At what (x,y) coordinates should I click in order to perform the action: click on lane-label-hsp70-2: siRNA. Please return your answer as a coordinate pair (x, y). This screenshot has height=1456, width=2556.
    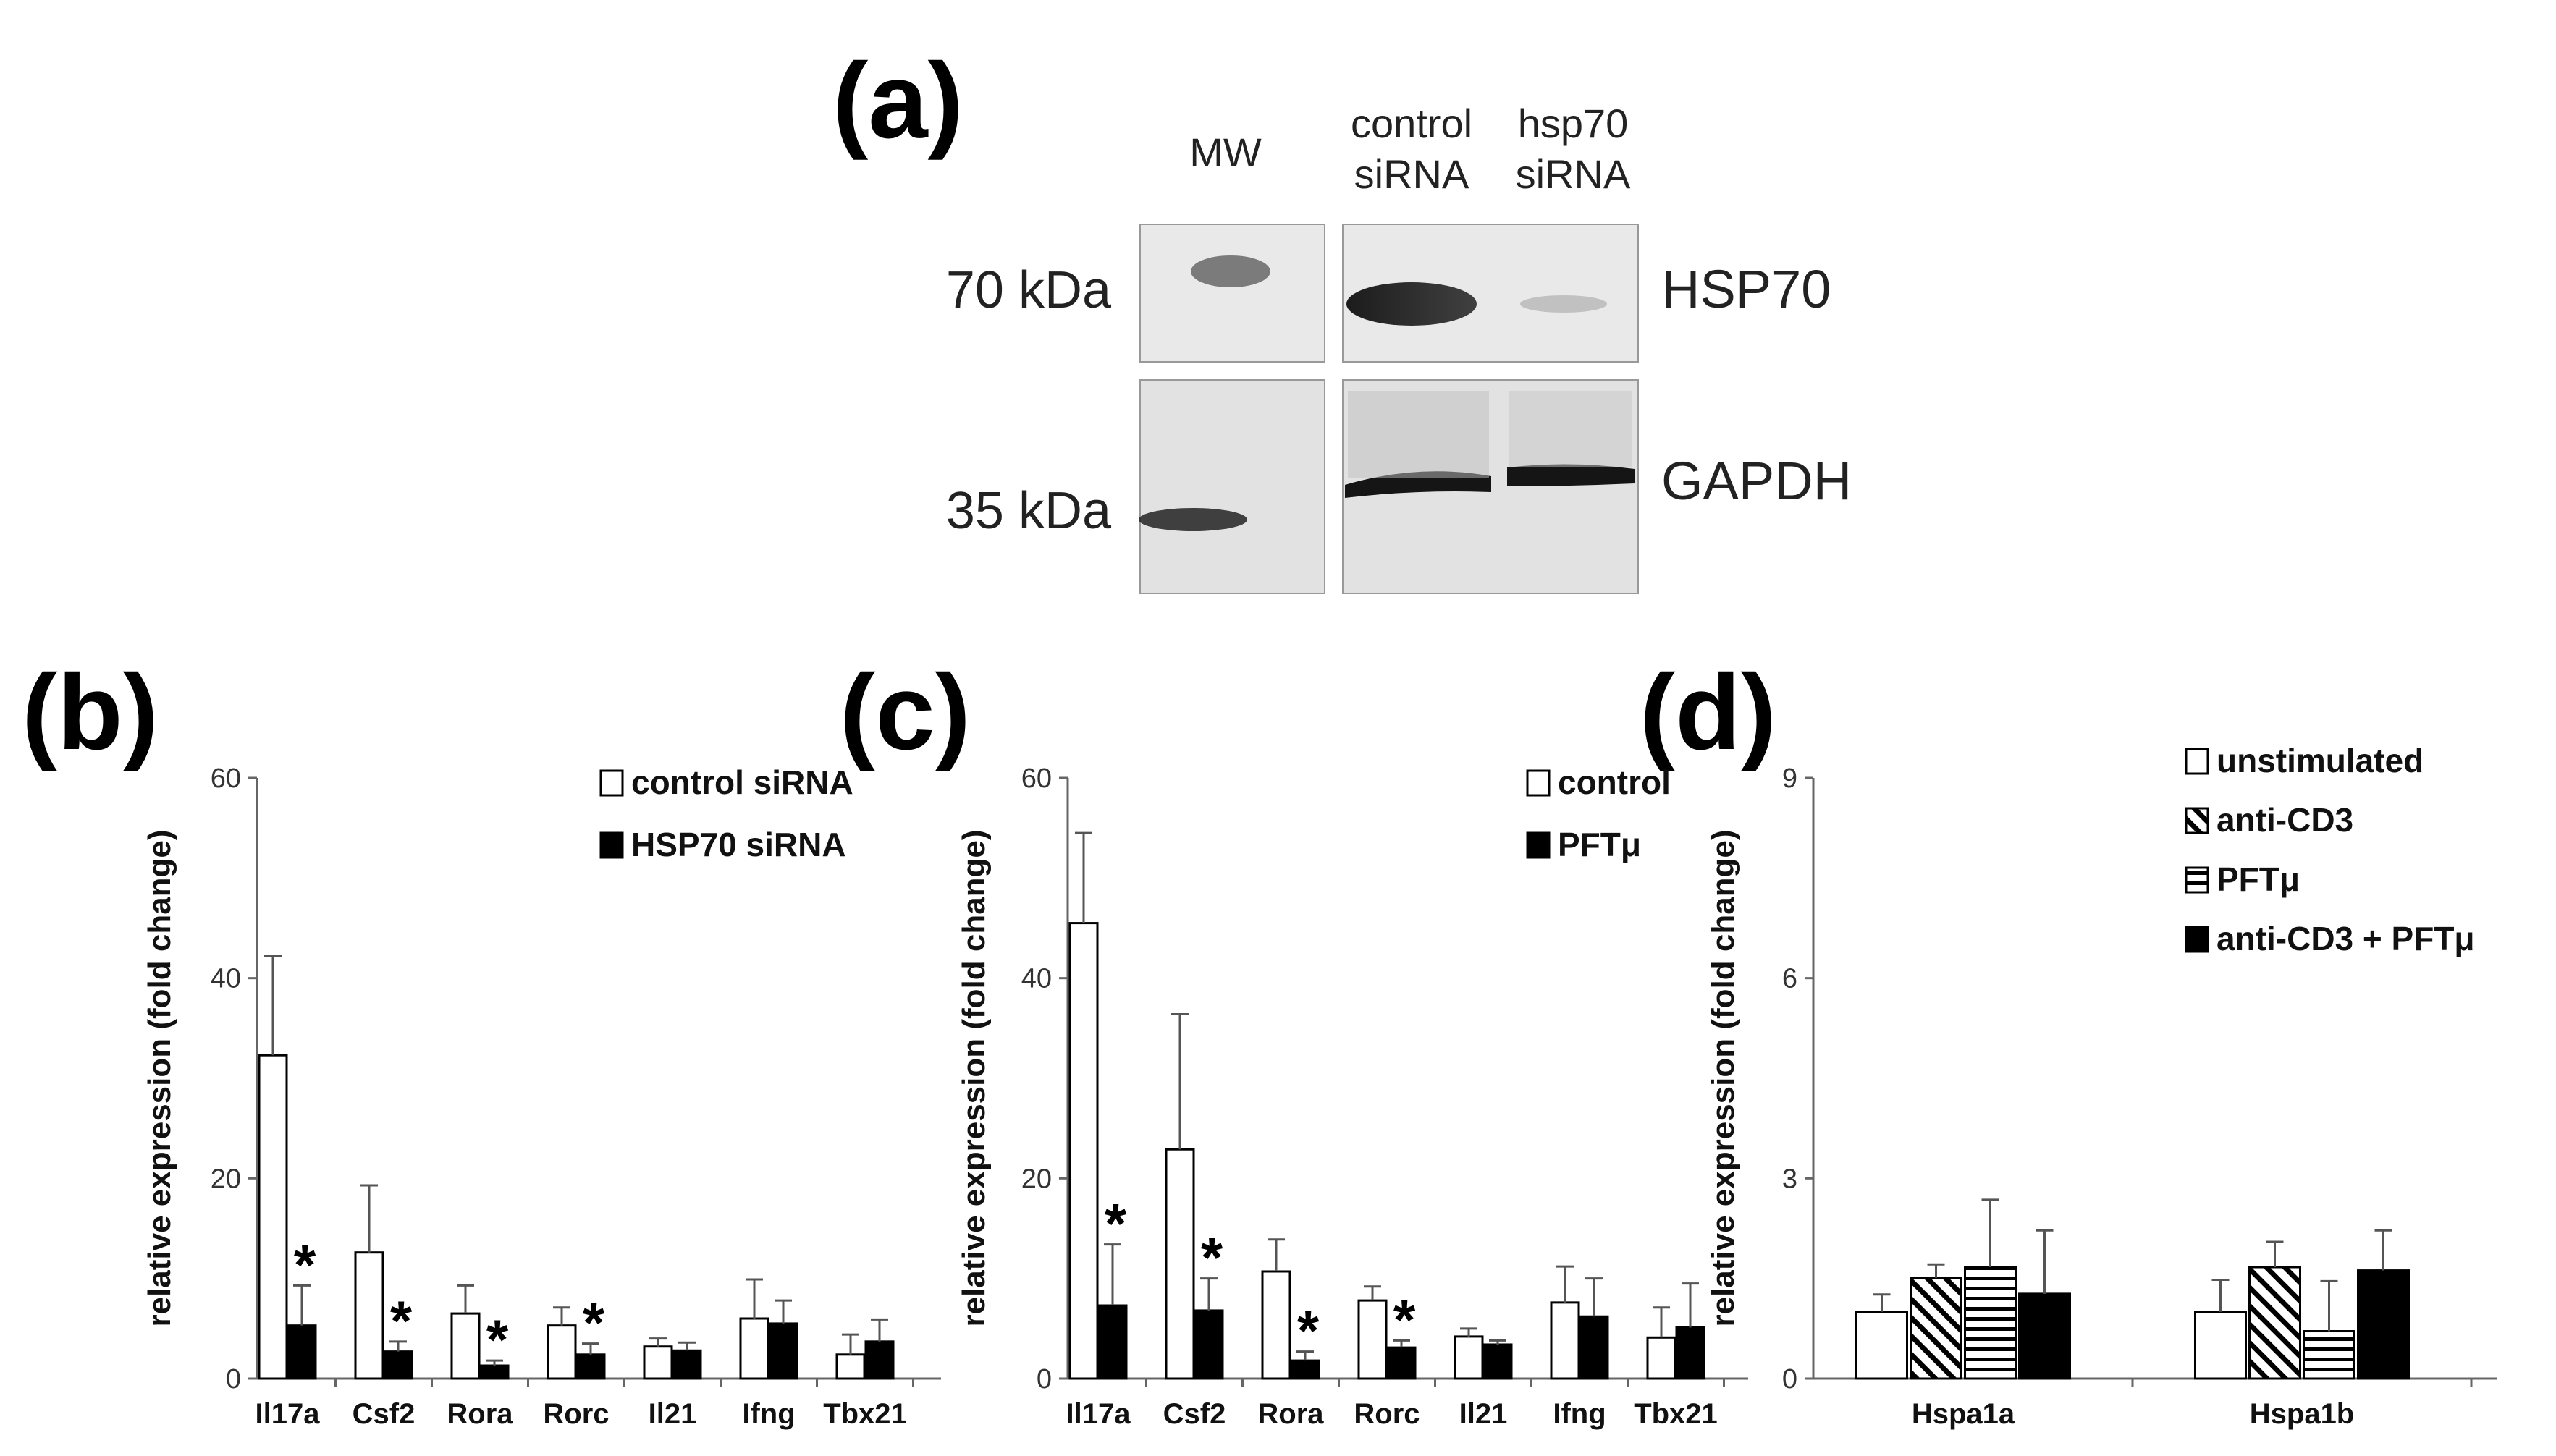
    Looking at the image, I should click on (1573, 174).